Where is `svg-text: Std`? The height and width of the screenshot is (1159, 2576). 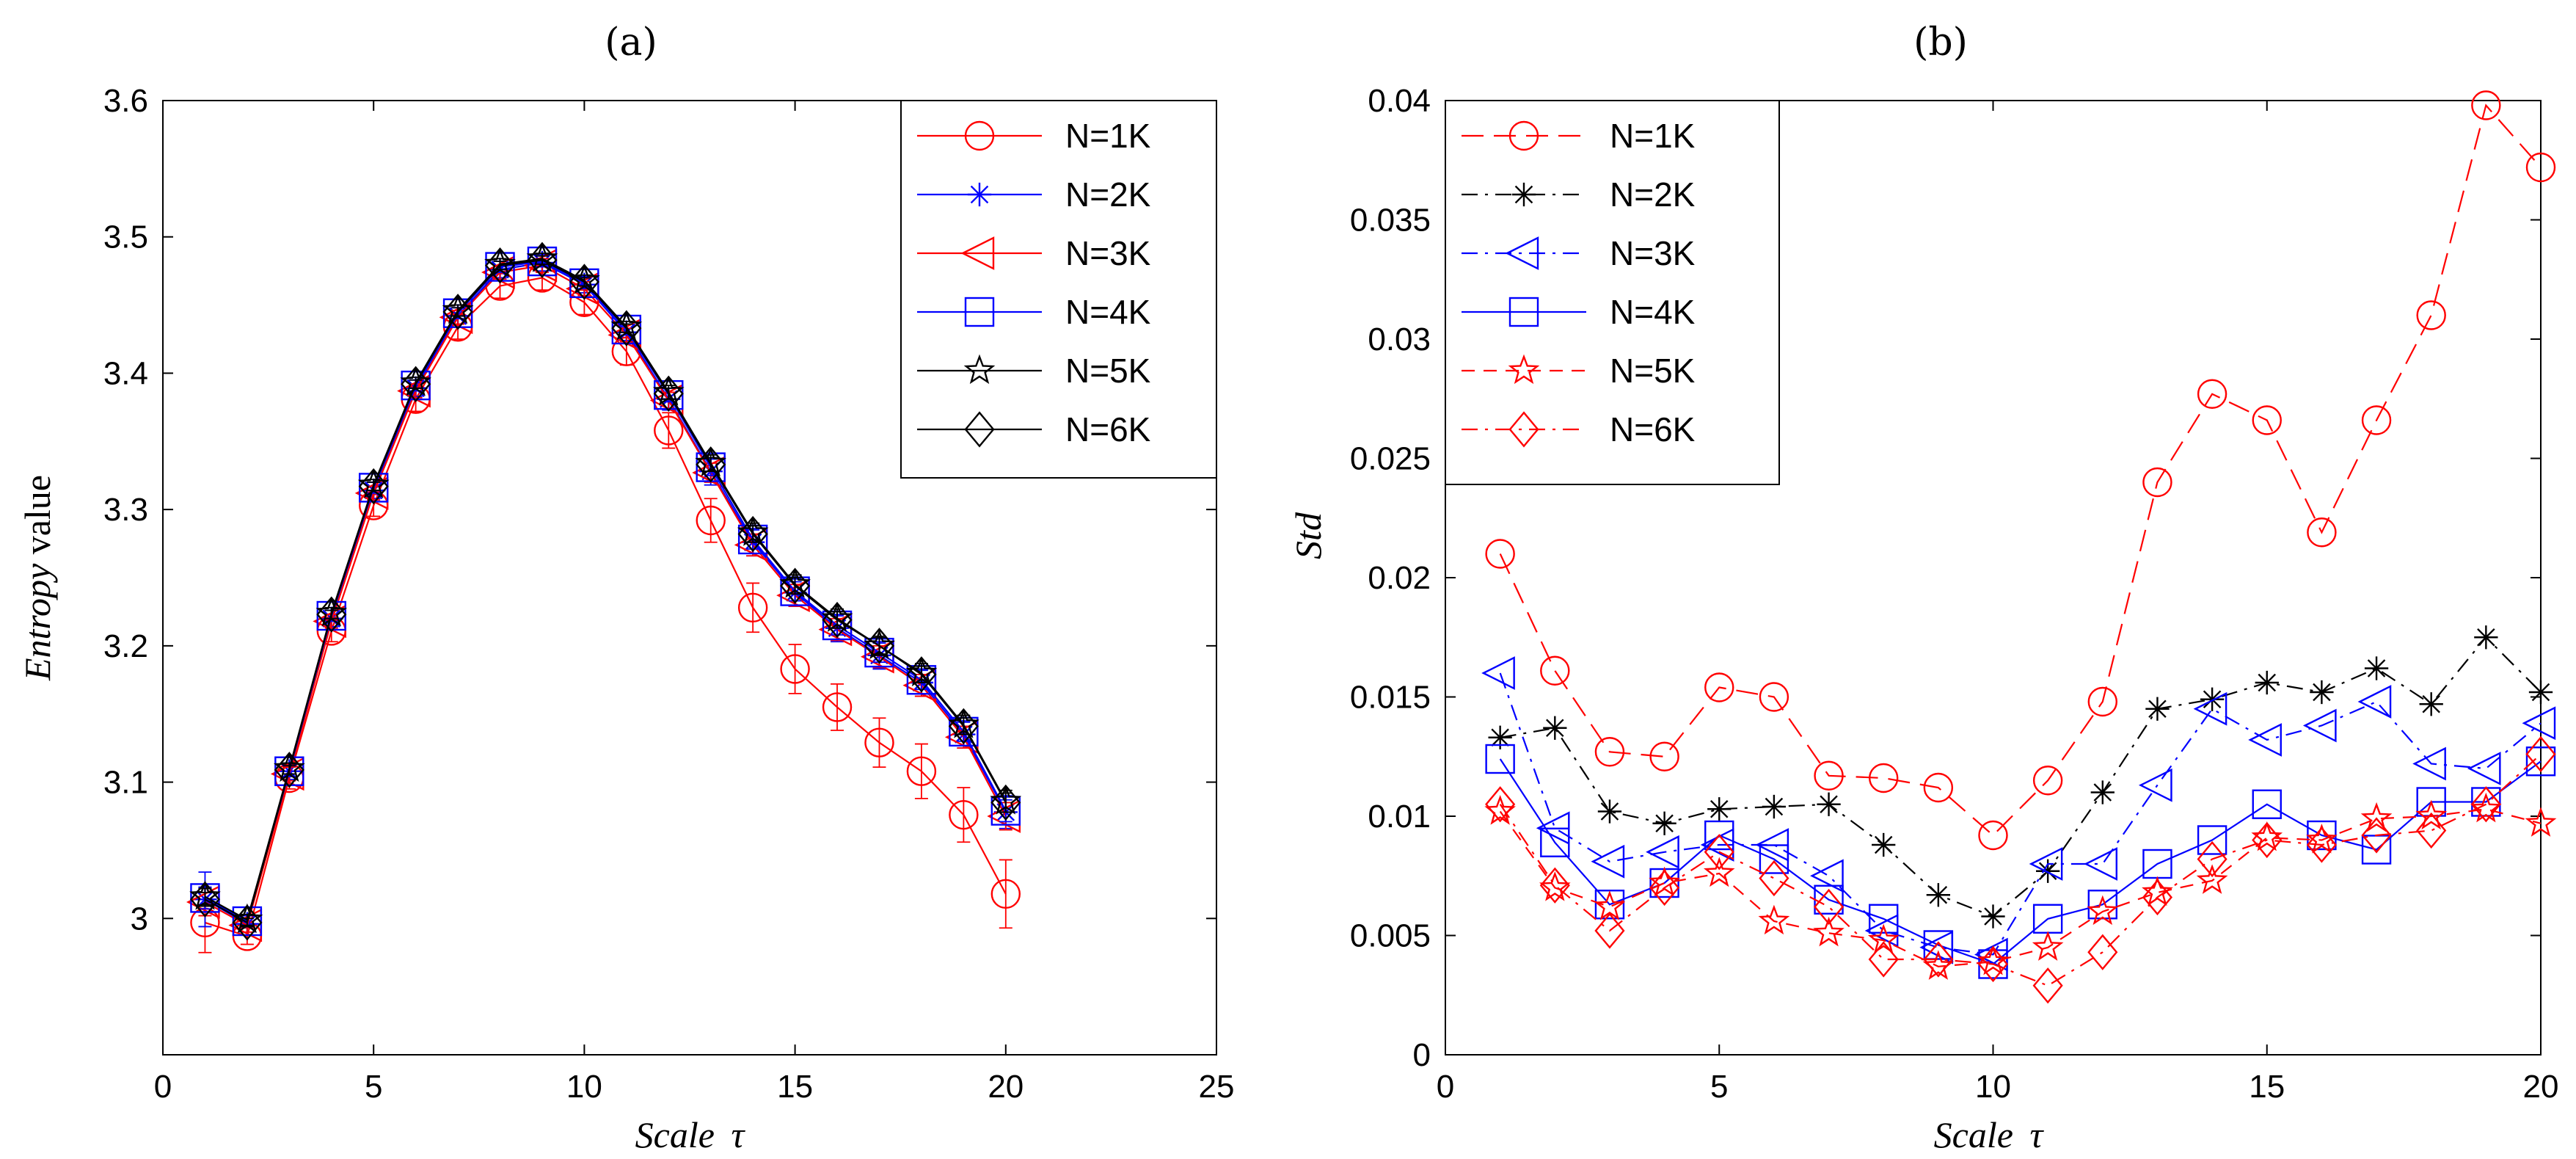 svg-text: Std is located at coordinates (1308, 535).